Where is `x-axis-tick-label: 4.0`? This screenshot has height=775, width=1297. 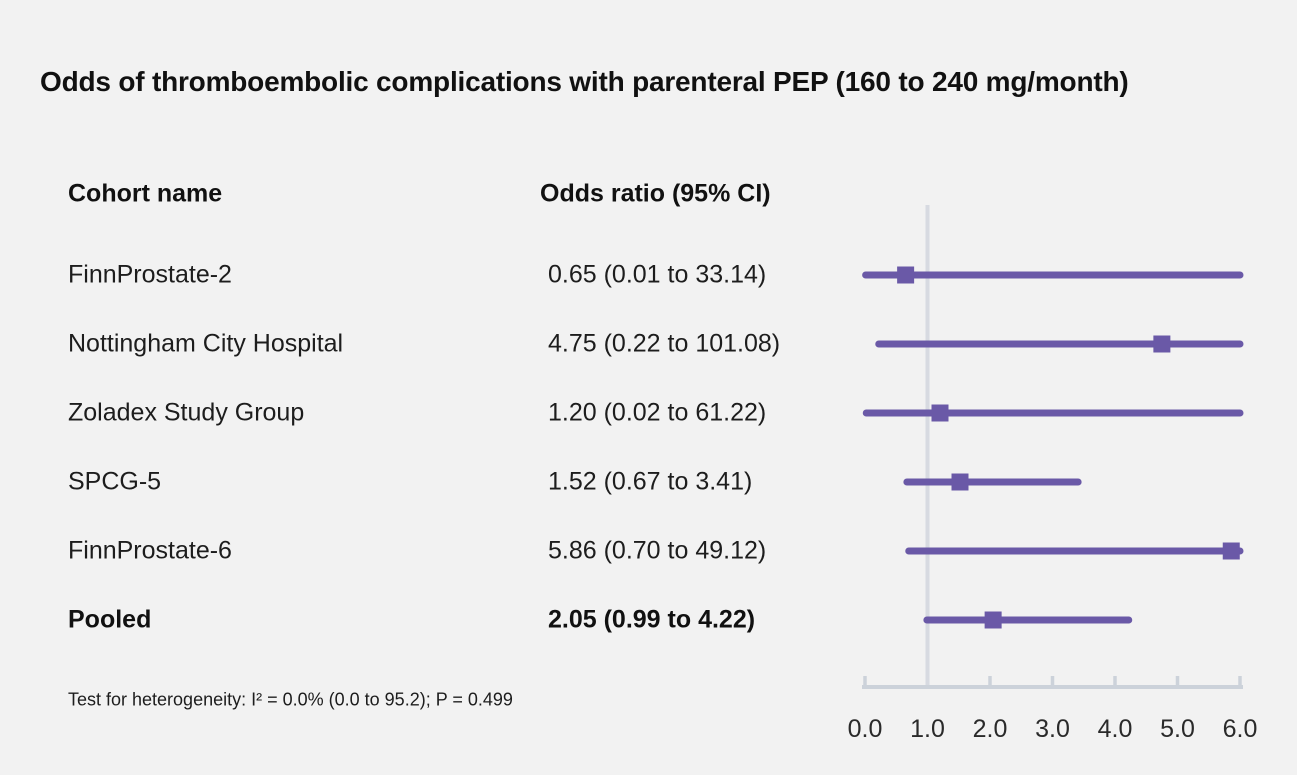 x-axis-tick-label: 4.0 is located at coordinates (1115, 729).